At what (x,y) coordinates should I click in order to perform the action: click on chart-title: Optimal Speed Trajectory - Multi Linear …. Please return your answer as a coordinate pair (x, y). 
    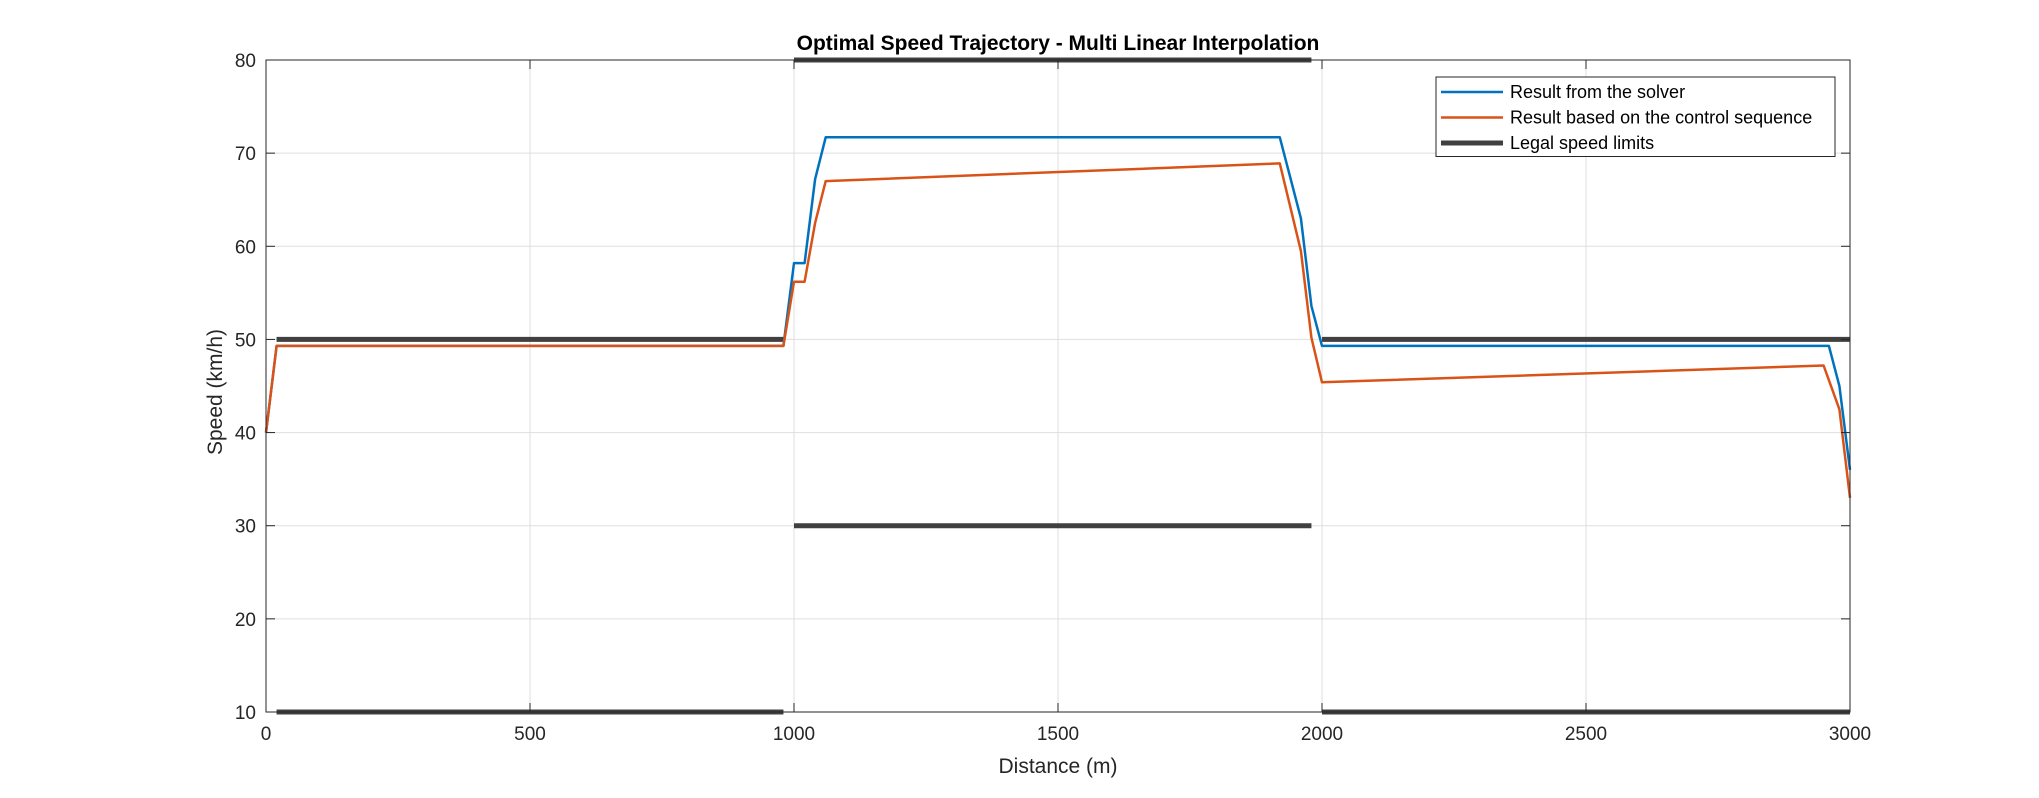
    Looking at the image, I should click on (1058, 43).